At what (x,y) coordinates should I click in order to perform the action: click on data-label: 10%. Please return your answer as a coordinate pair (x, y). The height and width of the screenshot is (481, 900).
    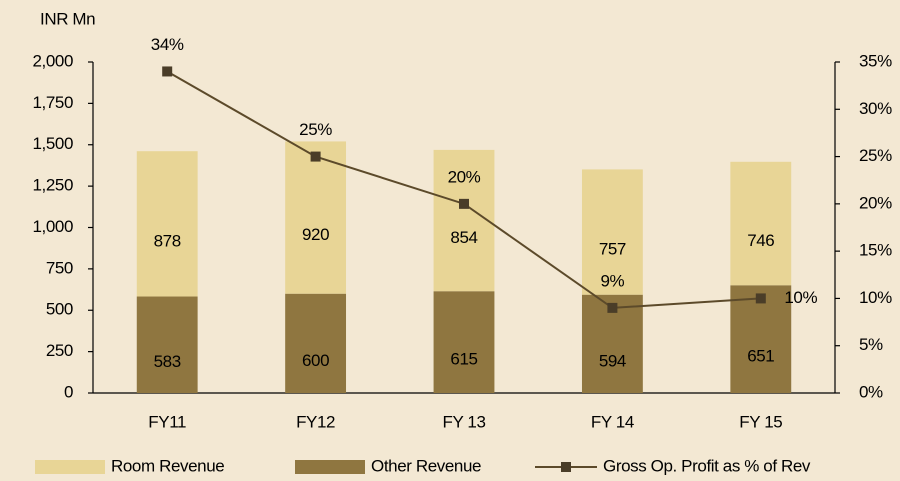
    Looking at the image, I should click on (800, 297).